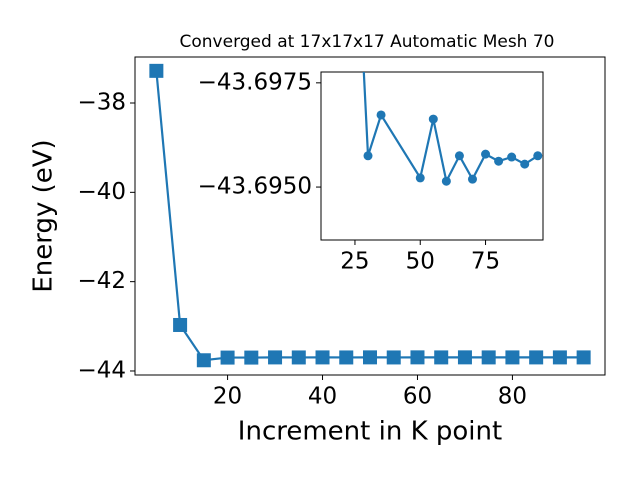  What do you see at coordinates (367, 42) in the screenshot?
I see `chart-title: Converged at 17x17x17 Automatic Mesh 70` at bounding box center [367, 42].